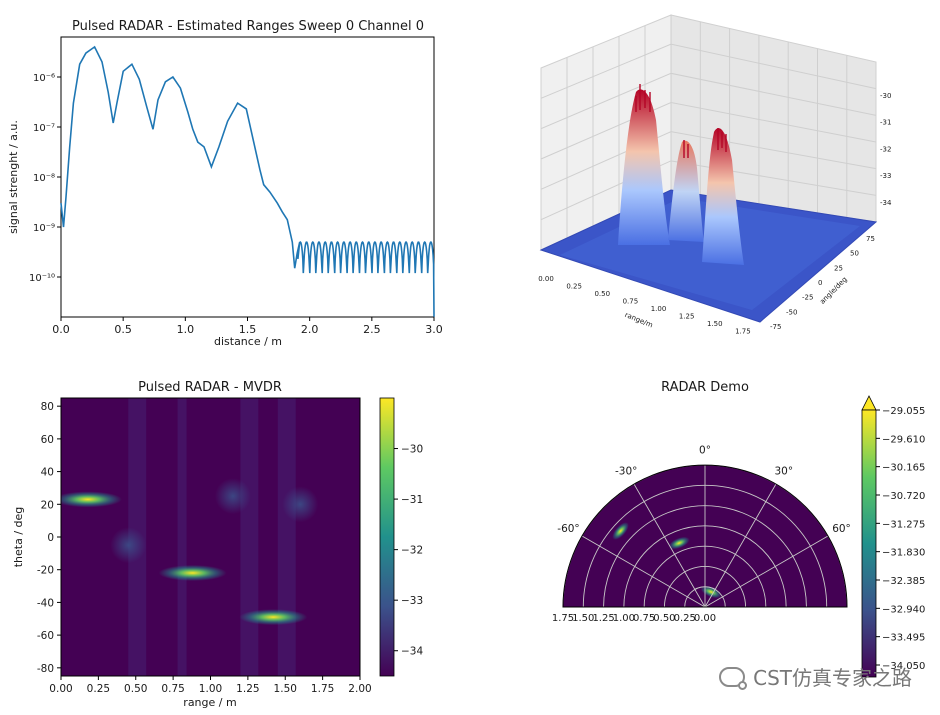 This screenshot has width=940, height=715. I want to click on chart3-ytick-label: -20, so click(45, 571).